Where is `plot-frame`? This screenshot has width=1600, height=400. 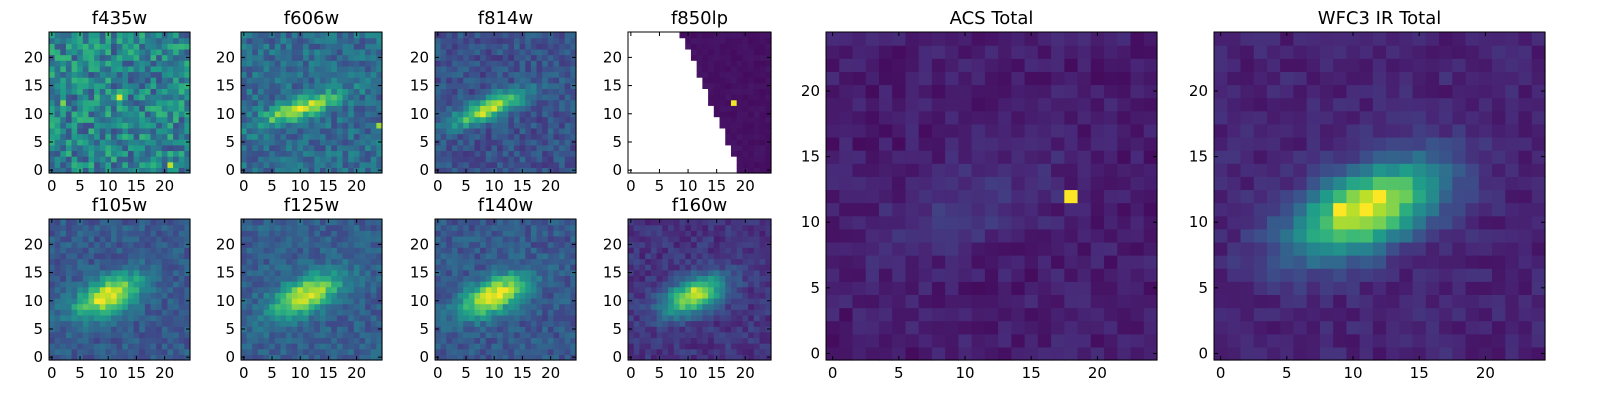
plot-frame is located at coordinates (119, 102).